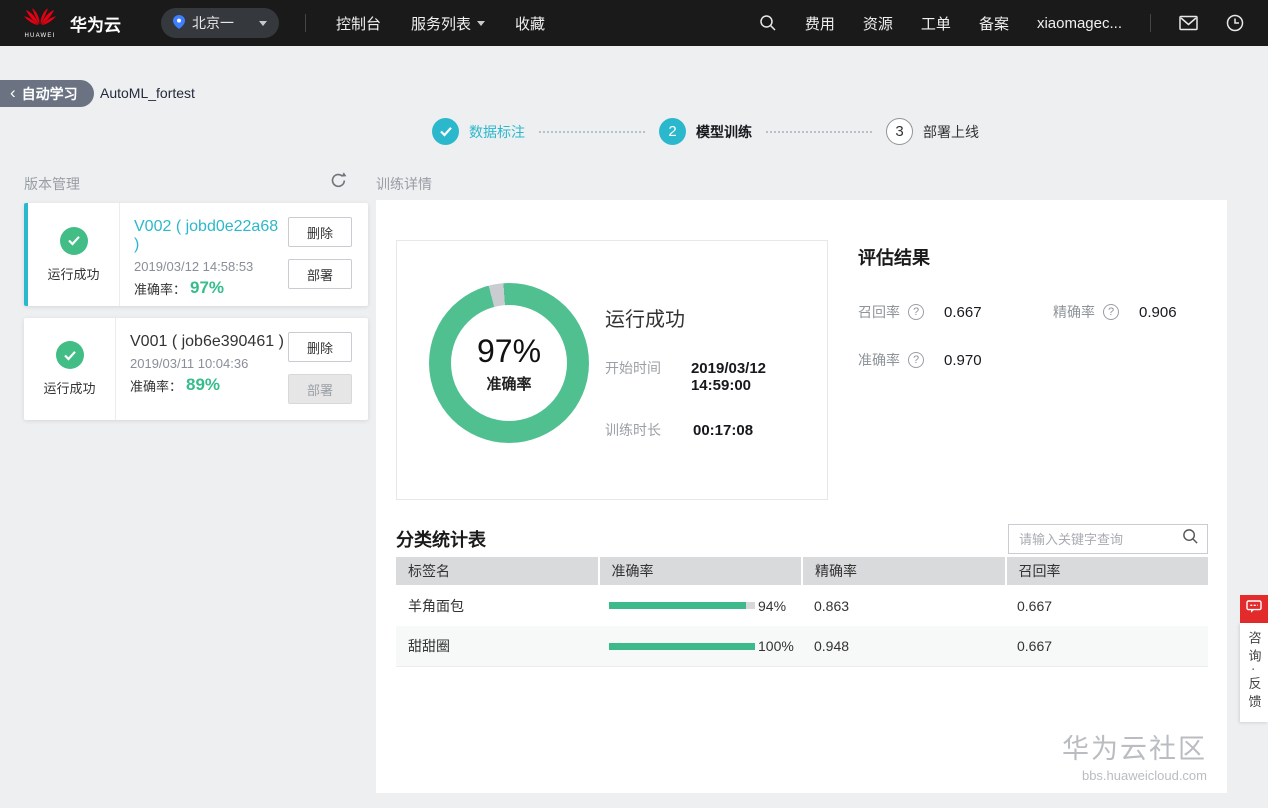  What do you see at coordinates (404, 184) in the screenshot?
I see `training-detail-title: 训练详情` at bounding box center [404, 184].